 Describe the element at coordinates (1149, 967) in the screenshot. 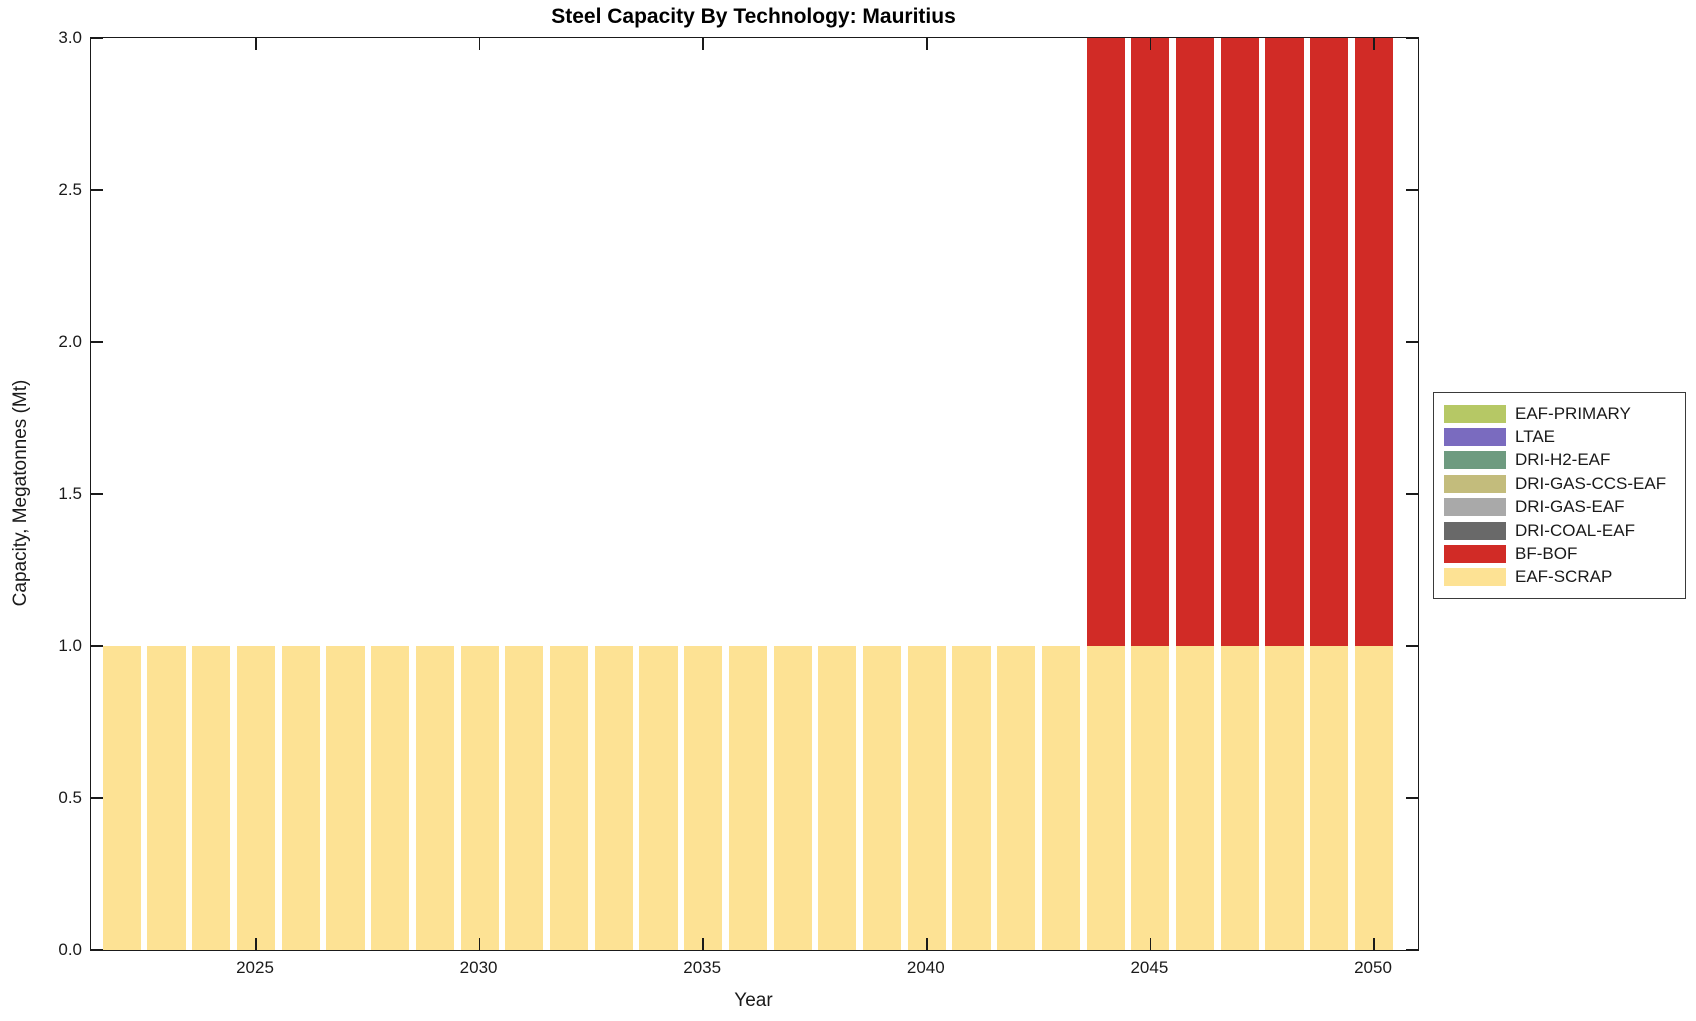

I see `x-tick-label: 2045` at that location.